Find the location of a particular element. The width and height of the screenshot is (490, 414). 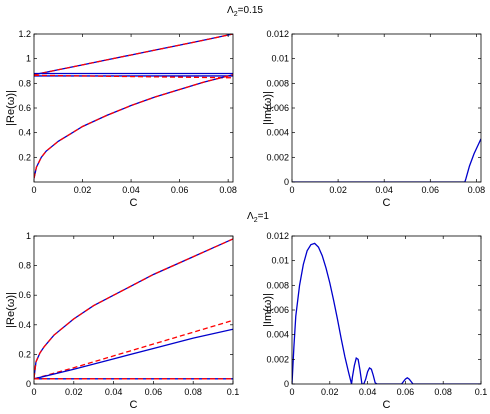

title-bottom-symbol: Λ is located at coordinates (250, 216).